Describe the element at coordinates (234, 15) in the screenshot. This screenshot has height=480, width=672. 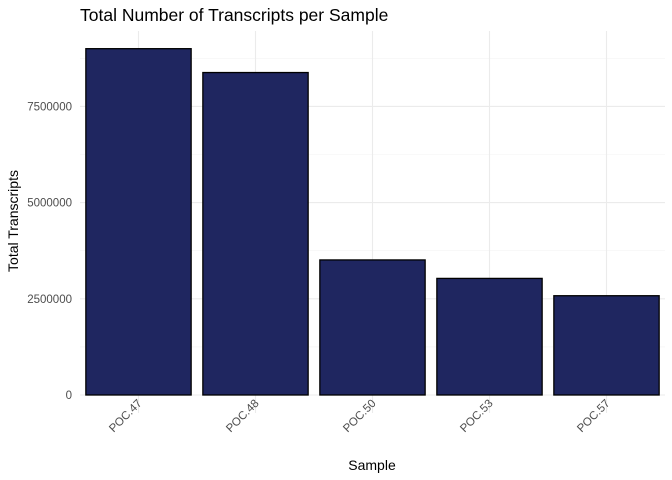
I see `chart-title: Total Number of Transcripts per Sample` at that location.